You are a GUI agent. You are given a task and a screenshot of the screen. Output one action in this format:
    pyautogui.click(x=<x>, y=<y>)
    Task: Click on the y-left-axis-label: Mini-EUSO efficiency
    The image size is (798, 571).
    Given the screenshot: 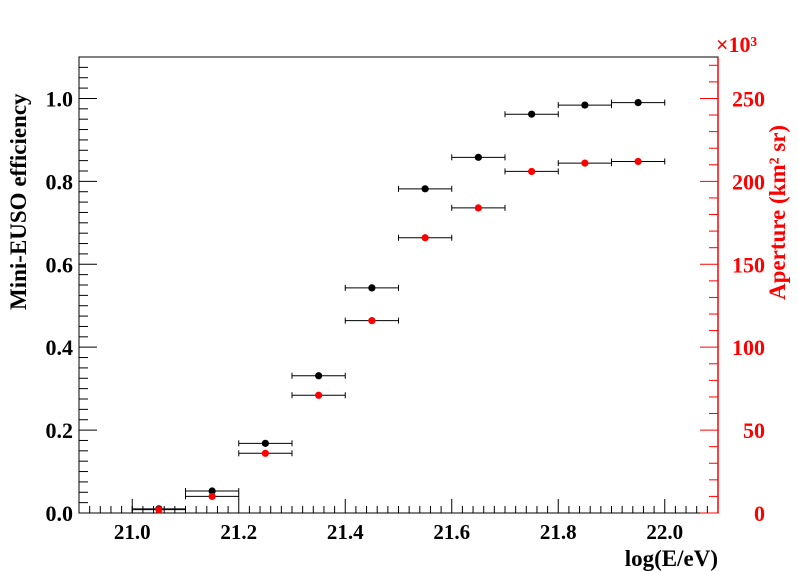 What is the action you would take?
    pyautogui.click(x=18, y=201)
    